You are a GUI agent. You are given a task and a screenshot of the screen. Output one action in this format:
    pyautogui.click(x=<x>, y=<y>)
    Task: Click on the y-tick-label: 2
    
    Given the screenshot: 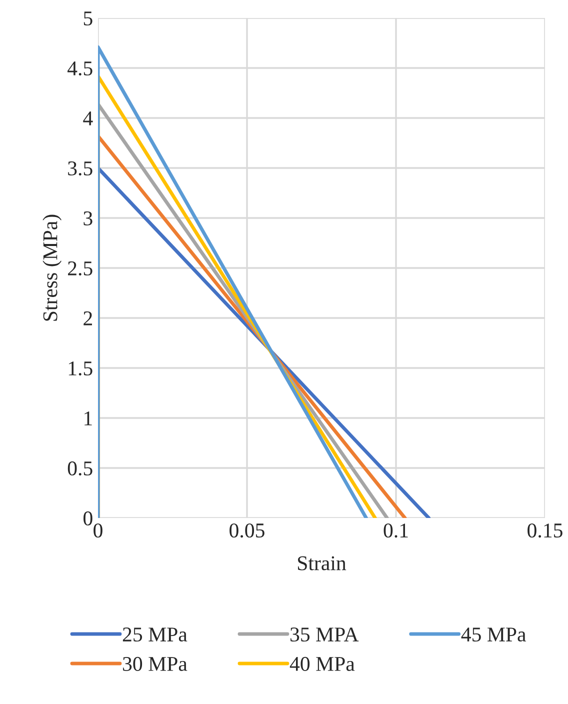 What is the action you would take?
    pyautogui.click(x=88, y=318)
    